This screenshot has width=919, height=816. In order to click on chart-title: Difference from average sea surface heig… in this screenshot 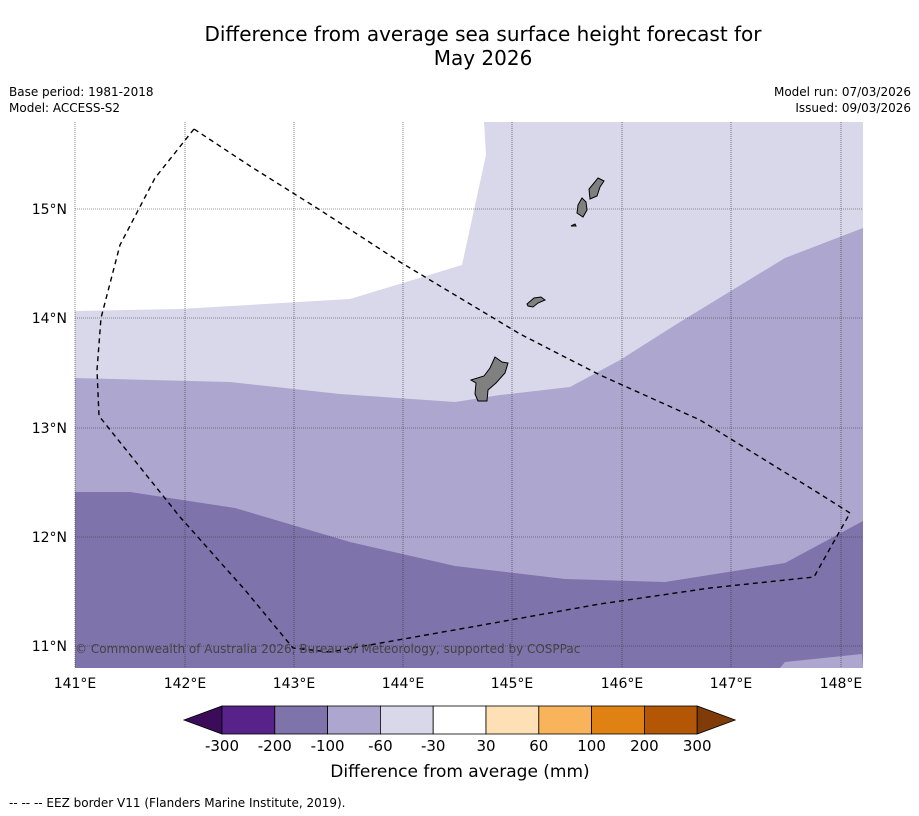, I will do `click(459, 46)`.